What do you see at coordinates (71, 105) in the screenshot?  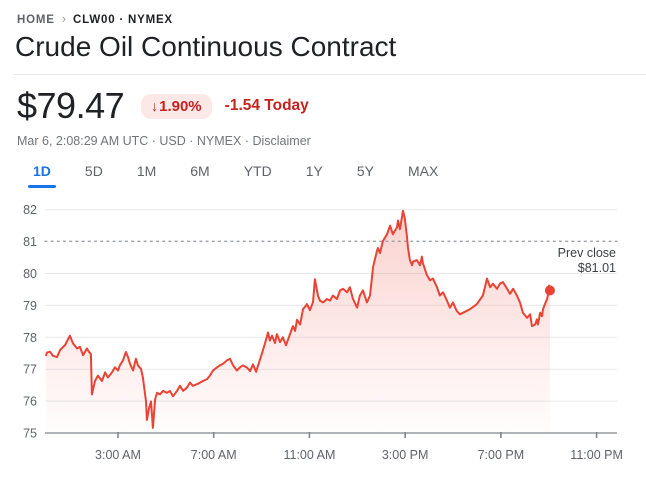 I see `current-price: $79.47` at bounding box center [71, 105].